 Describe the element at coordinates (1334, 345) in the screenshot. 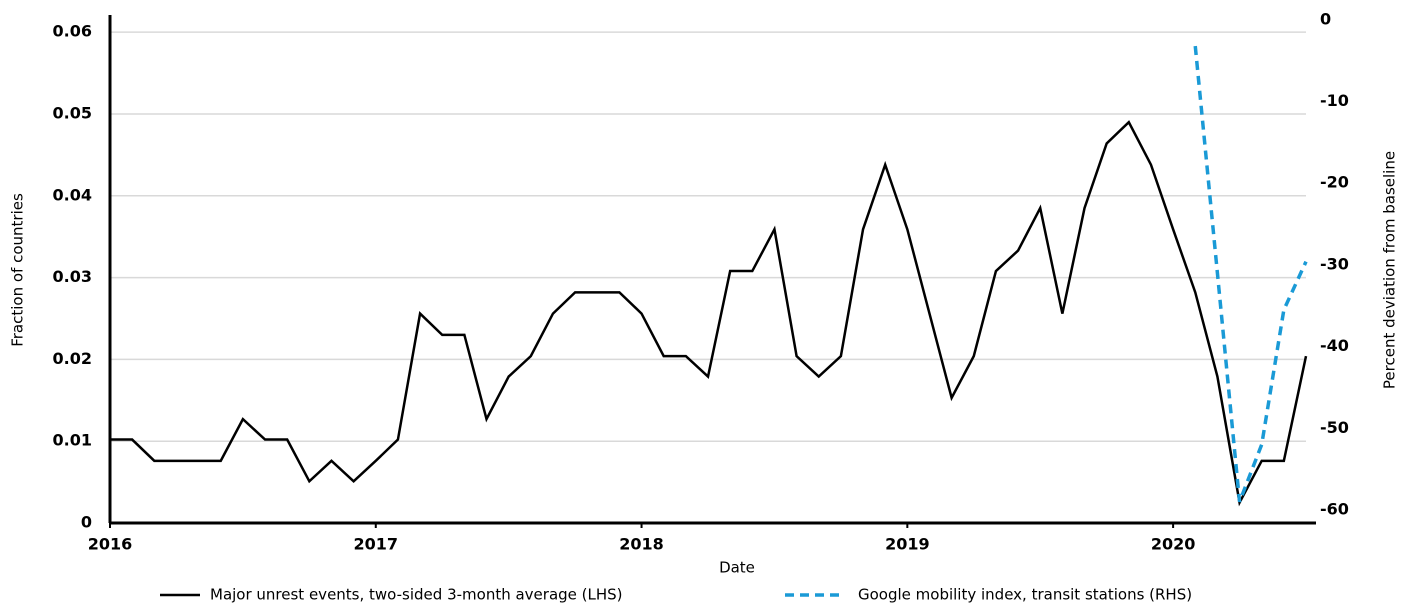

I see `y2-tick-label: -40` at that location.